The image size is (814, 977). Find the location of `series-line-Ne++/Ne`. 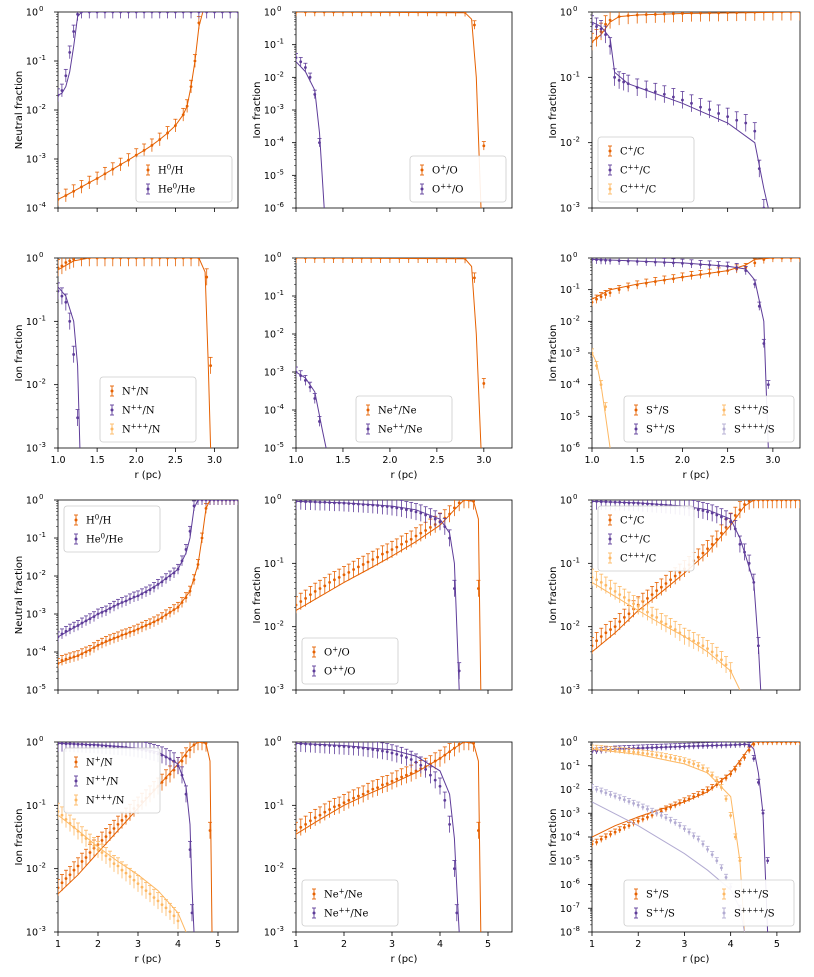

series-line-Ne++/Ne is located at coordinates (311, 409).